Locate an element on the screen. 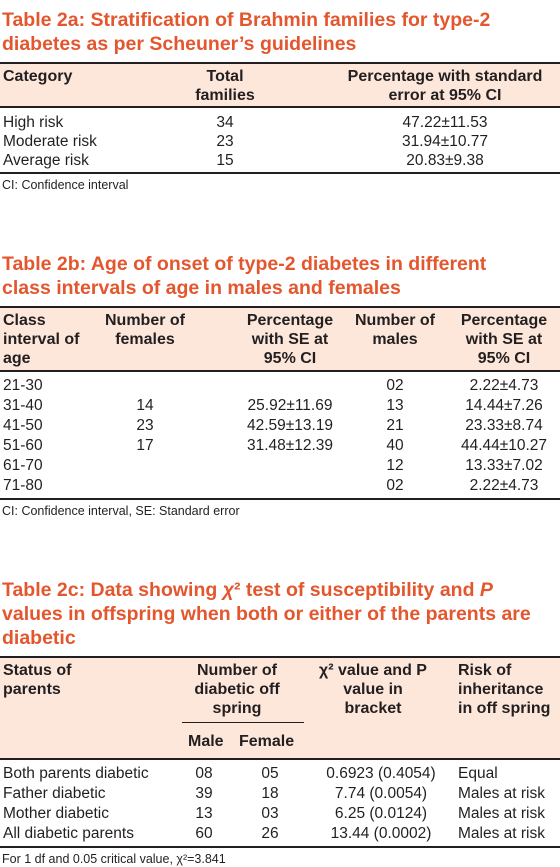  header-number-males: Number of males is located at coordinates (395, 330).